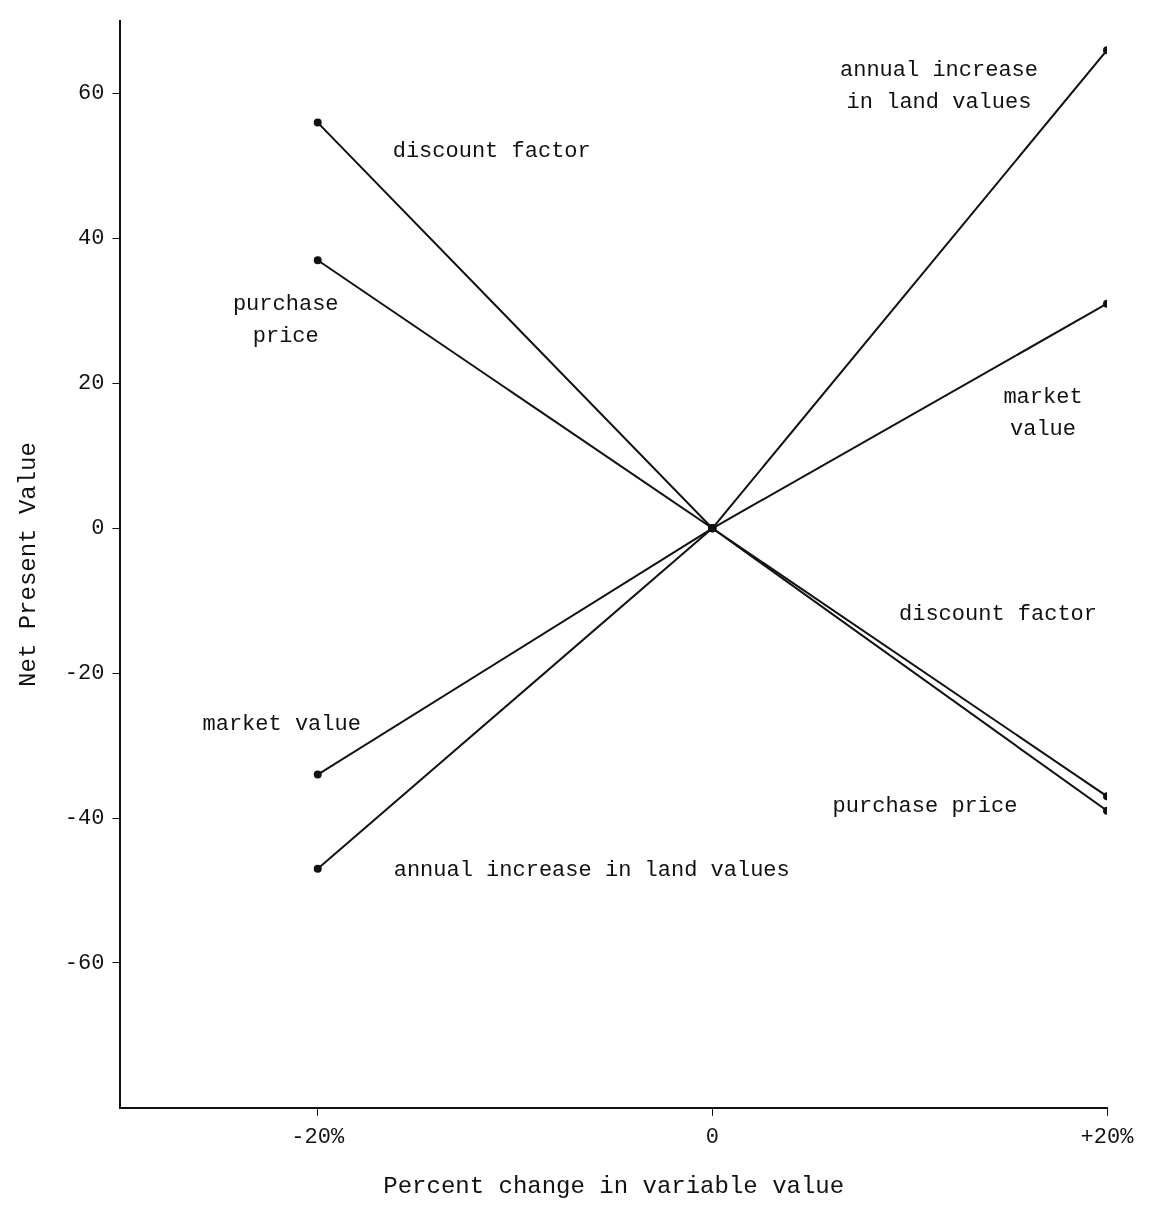  What do you see at coordinates (712, 1137) in the screenshot?
I see `x-tick-label: 0` at bounding box center [712, 1137].